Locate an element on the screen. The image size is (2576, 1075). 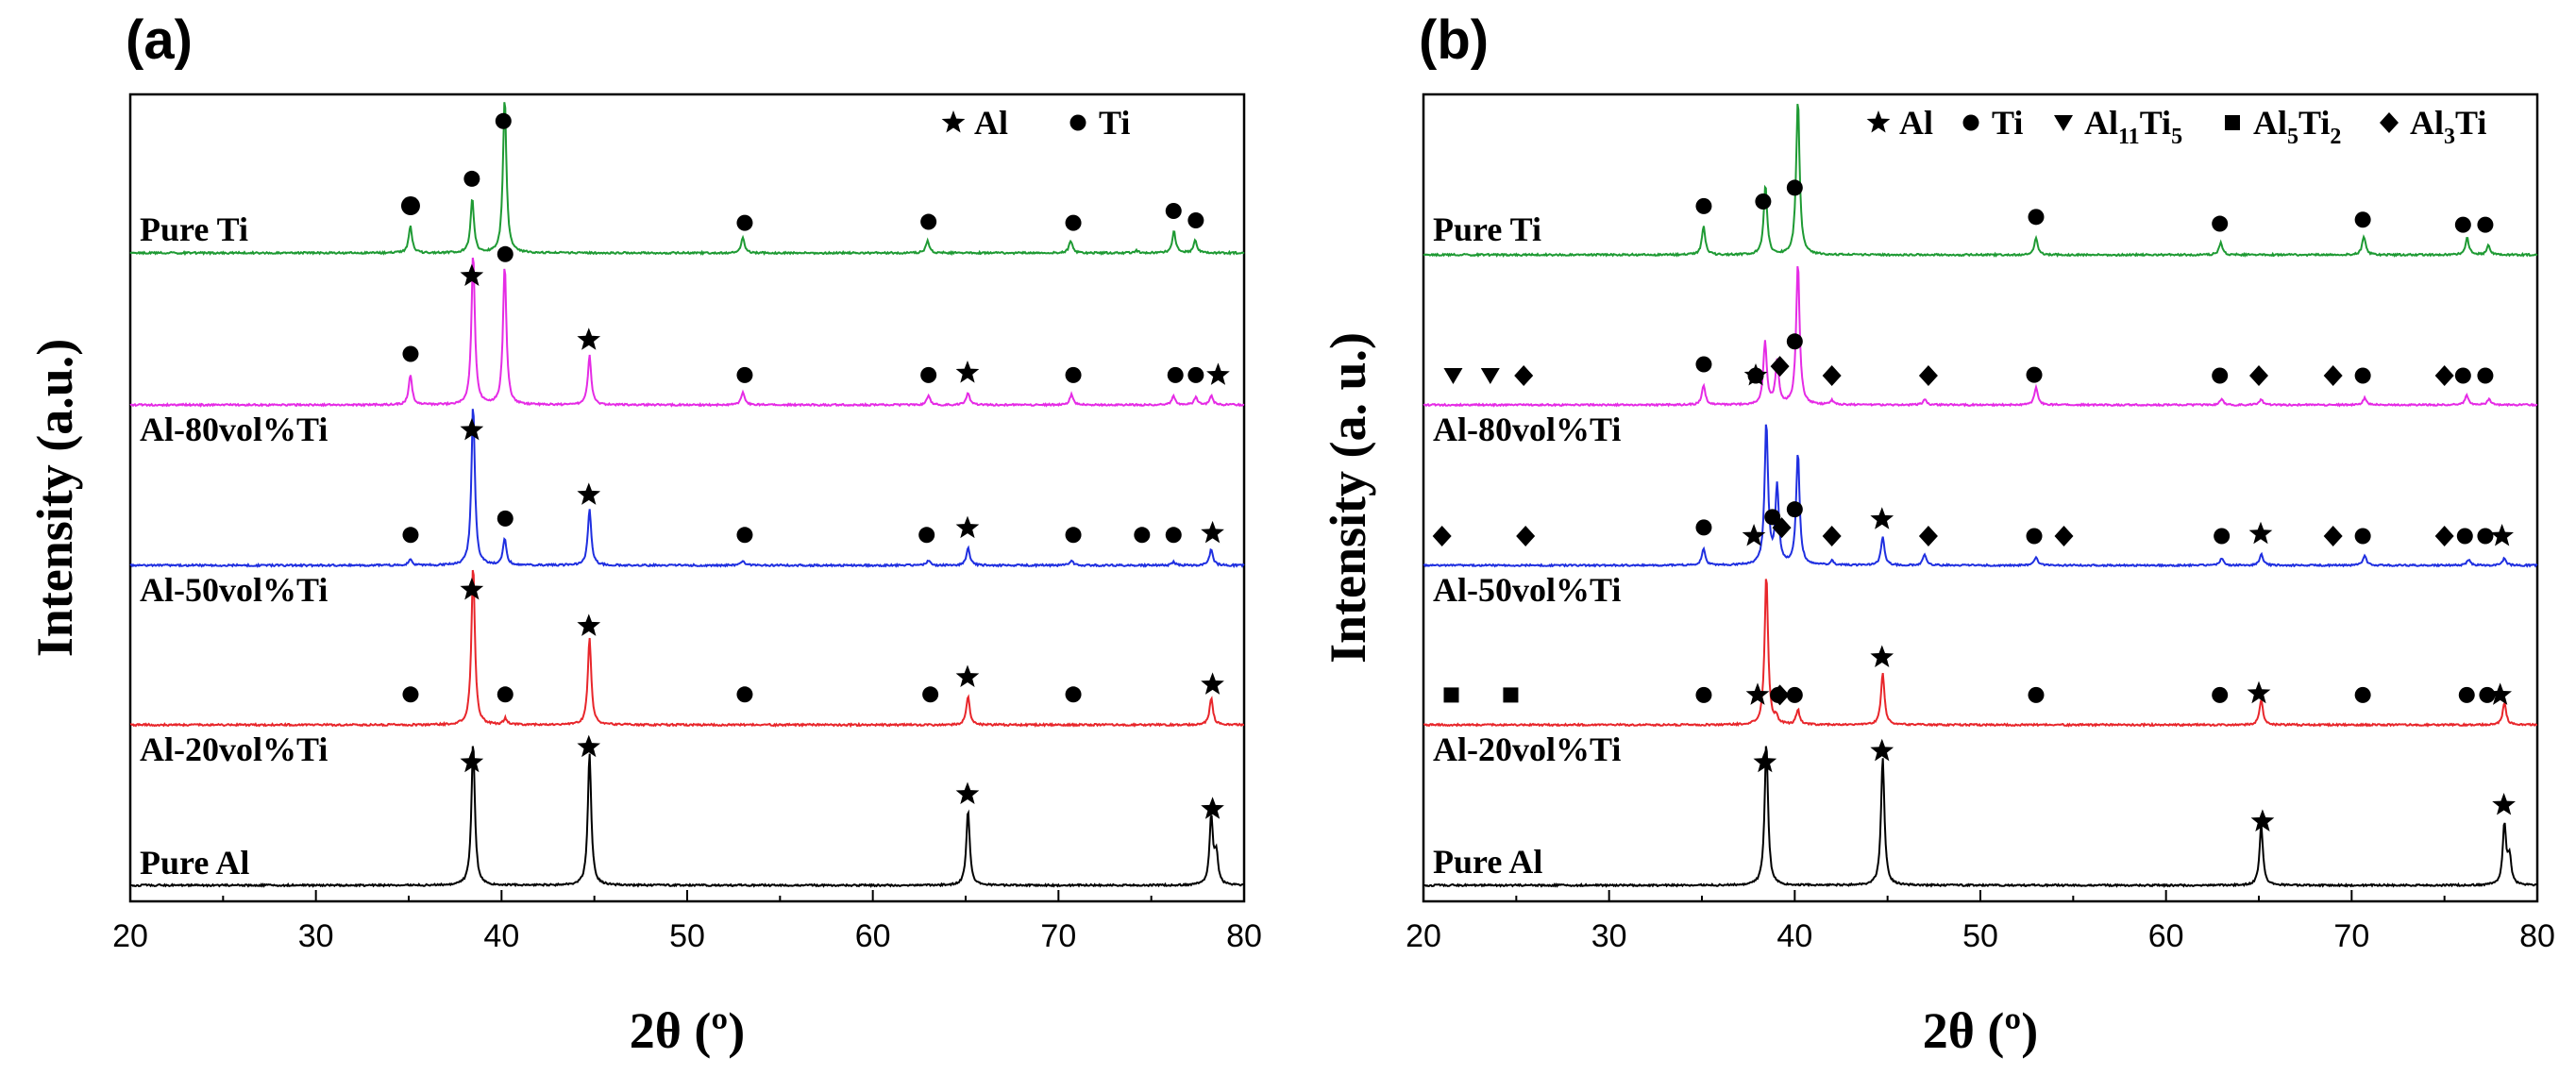
triangle-down-marker is located at coordinates (1453, 376).